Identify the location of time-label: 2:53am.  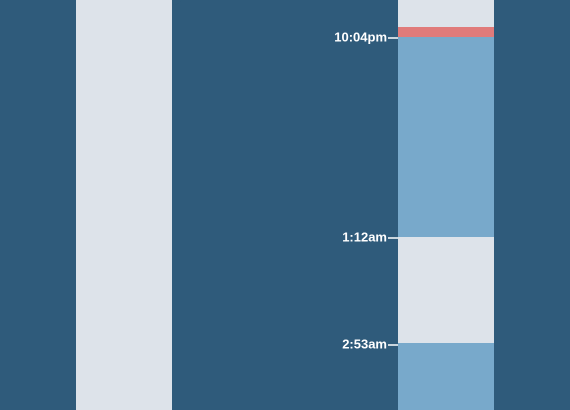
(364, 343).